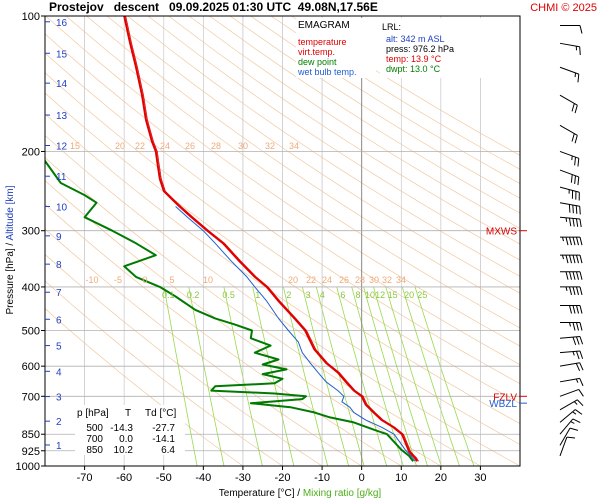 The width and height of the screenshot is (600, 500). What do you see at coordinates (59, 422) in the screenshot?
I see `altitude-tick-label: 2` at bounding box center [59, 422].